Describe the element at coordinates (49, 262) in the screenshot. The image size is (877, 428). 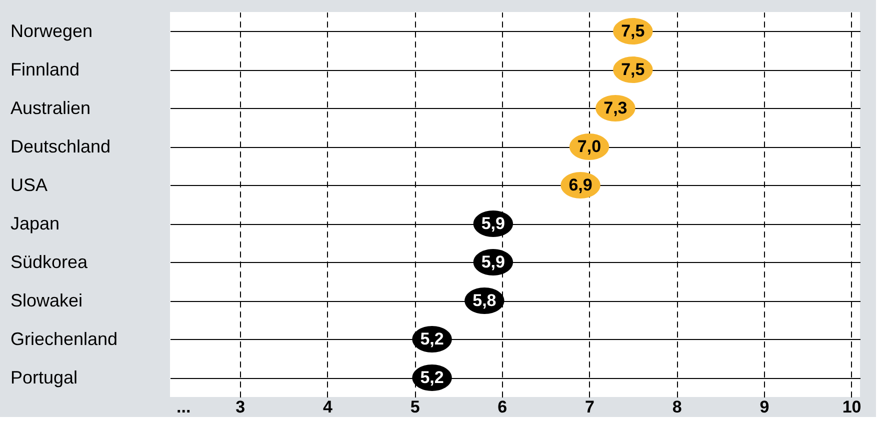
I see `y-tick-label: Südkorea` at that location.